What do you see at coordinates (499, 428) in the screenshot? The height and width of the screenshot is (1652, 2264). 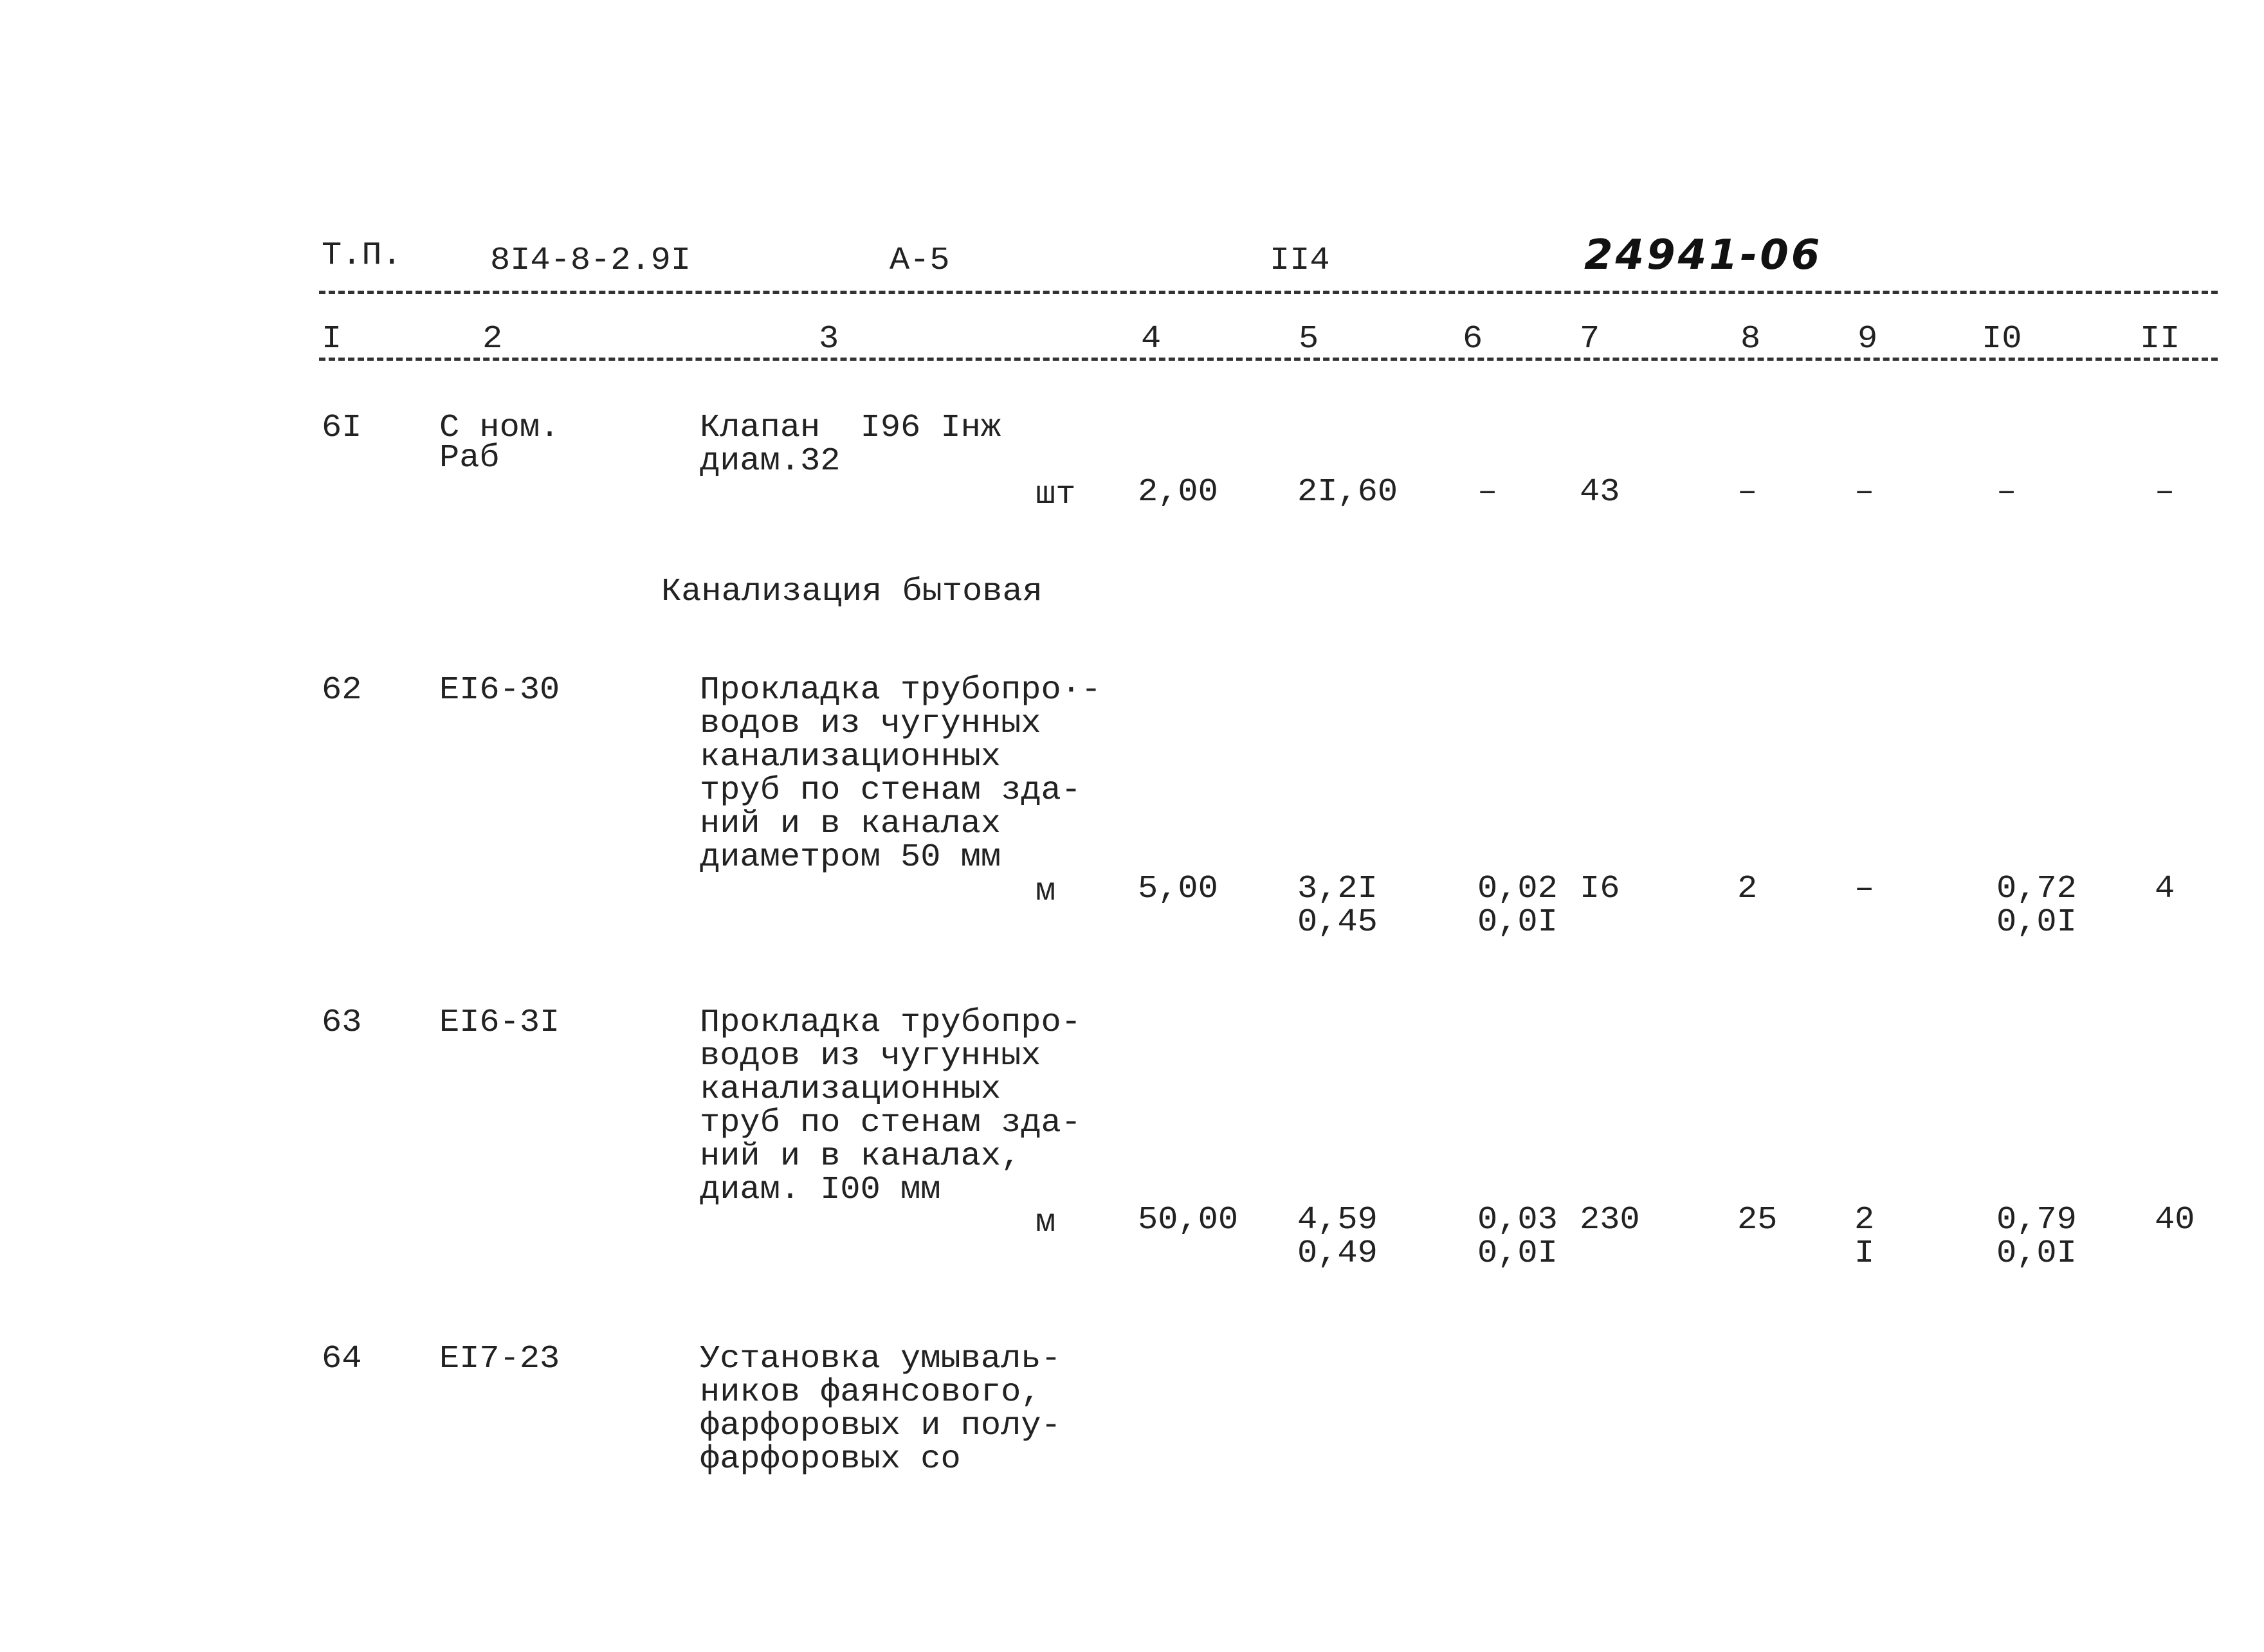 I see `rate-code: С ном.` at bounding box center [499, 428].